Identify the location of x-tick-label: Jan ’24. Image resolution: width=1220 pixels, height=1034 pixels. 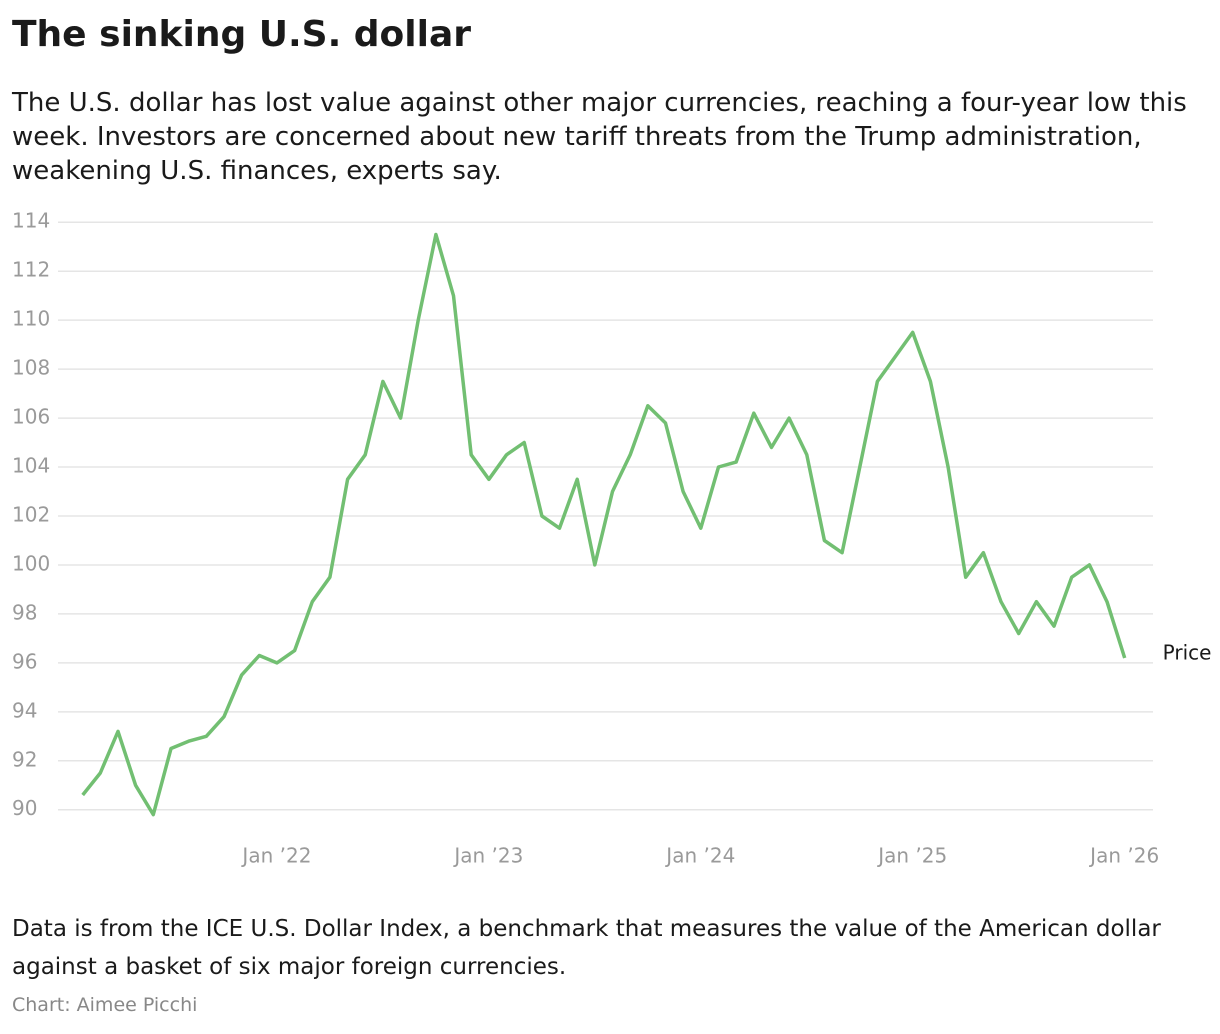
(699, 856).